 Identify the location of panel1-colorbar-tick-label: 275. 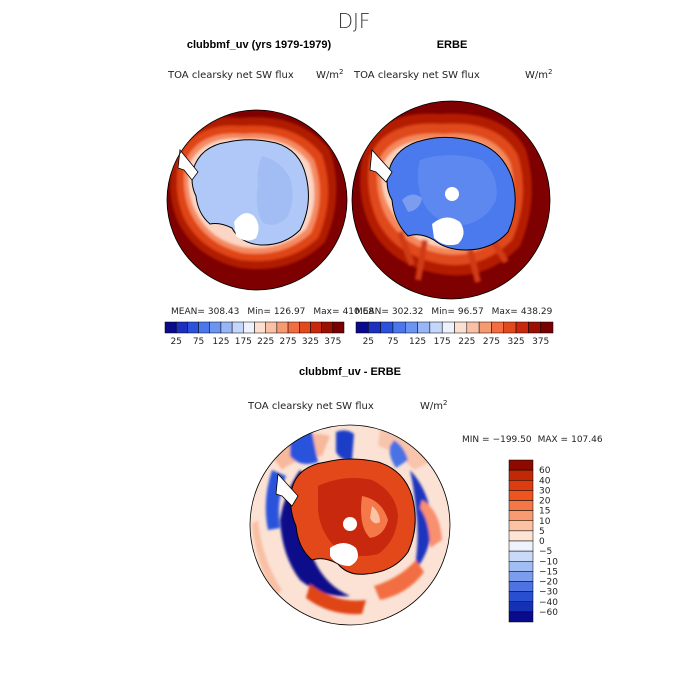
(287, 342).